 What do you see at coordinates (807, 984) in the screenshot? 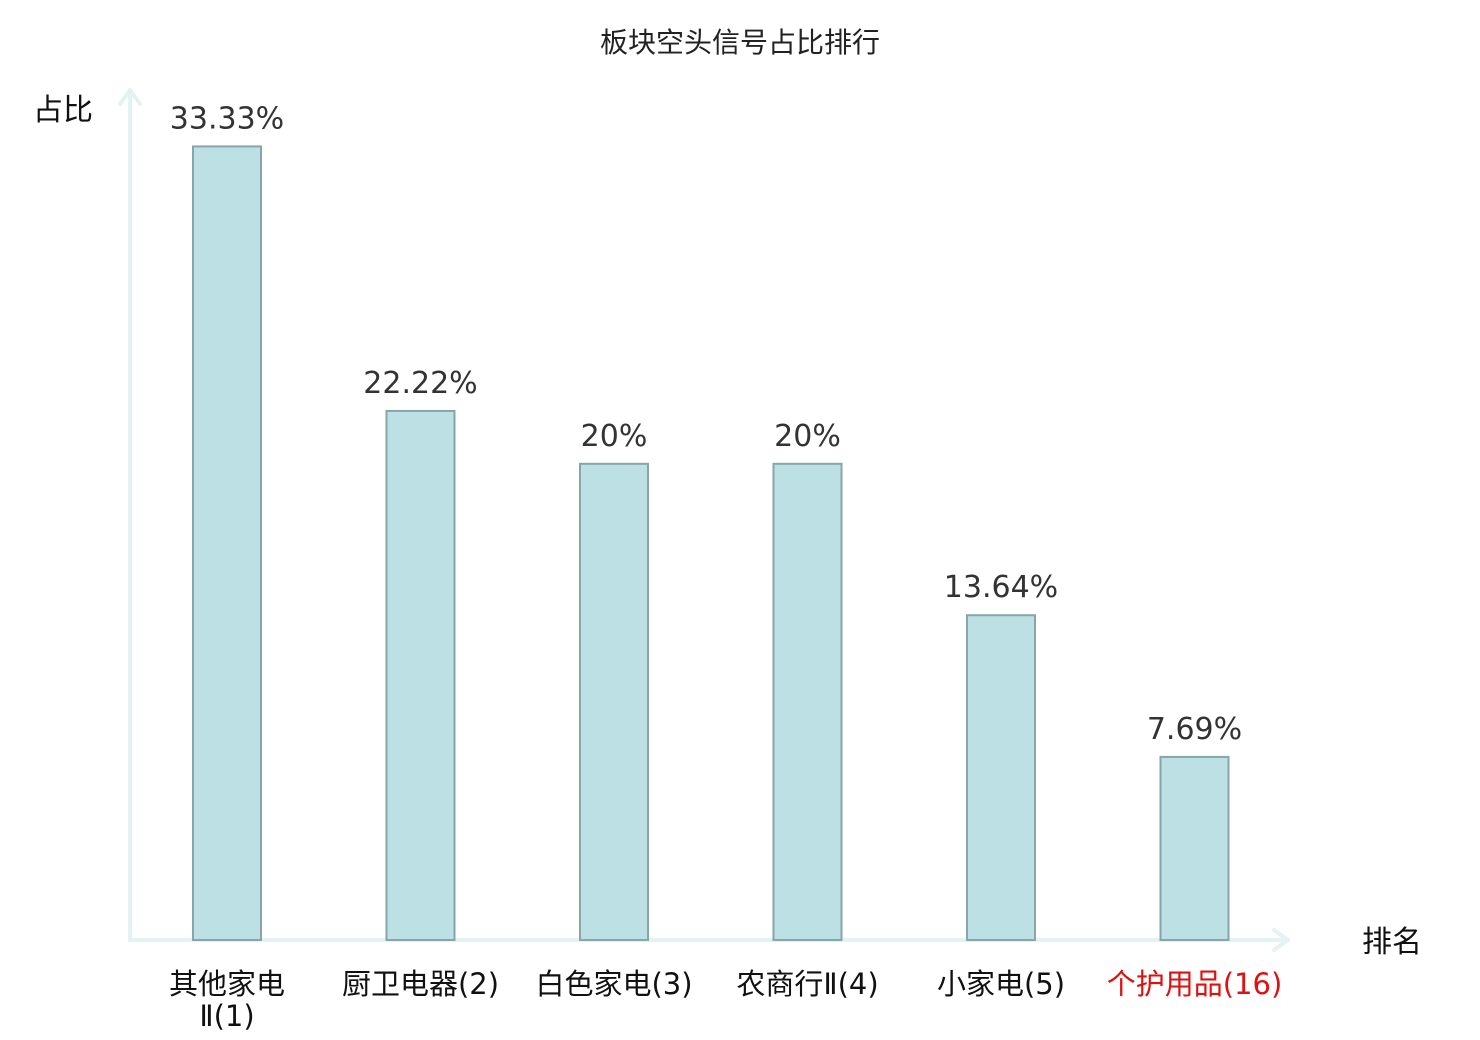
I see `category-label-4: 农商行Ⅱ(4)` at bounding box center [807, 984].